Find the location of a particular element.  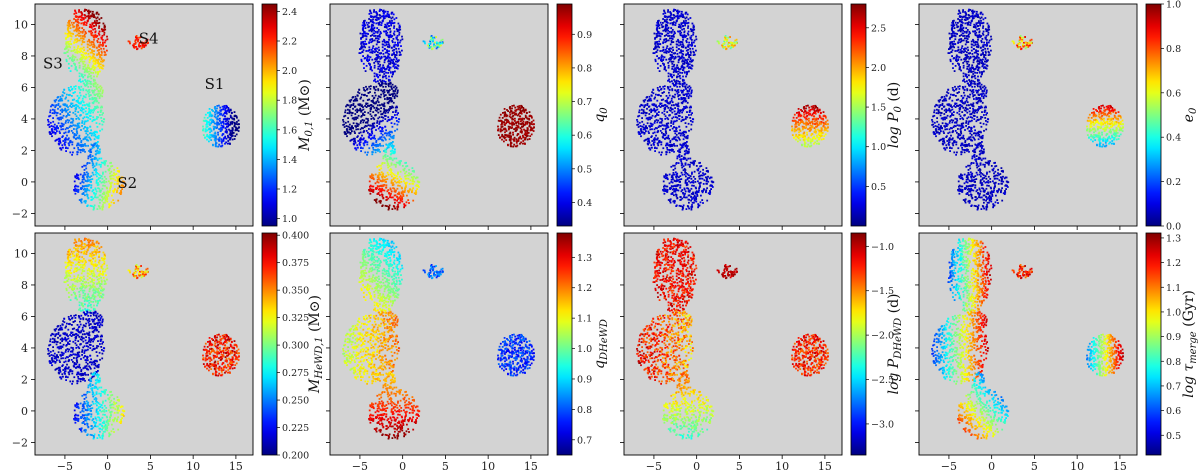

colorbar-tick-label: 1.8 is located at coordinates (289, 101).